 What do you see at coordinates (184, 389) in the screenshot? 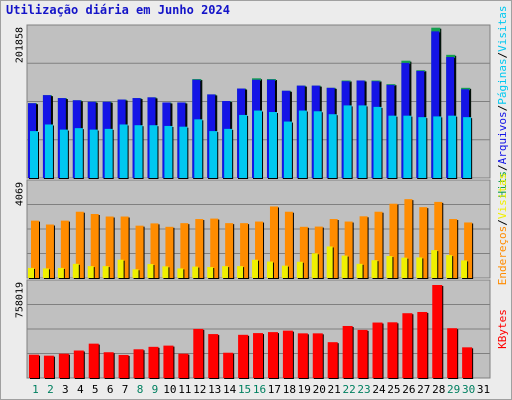
I see `x-tick-label: 11` at bounding box center [184, 389].